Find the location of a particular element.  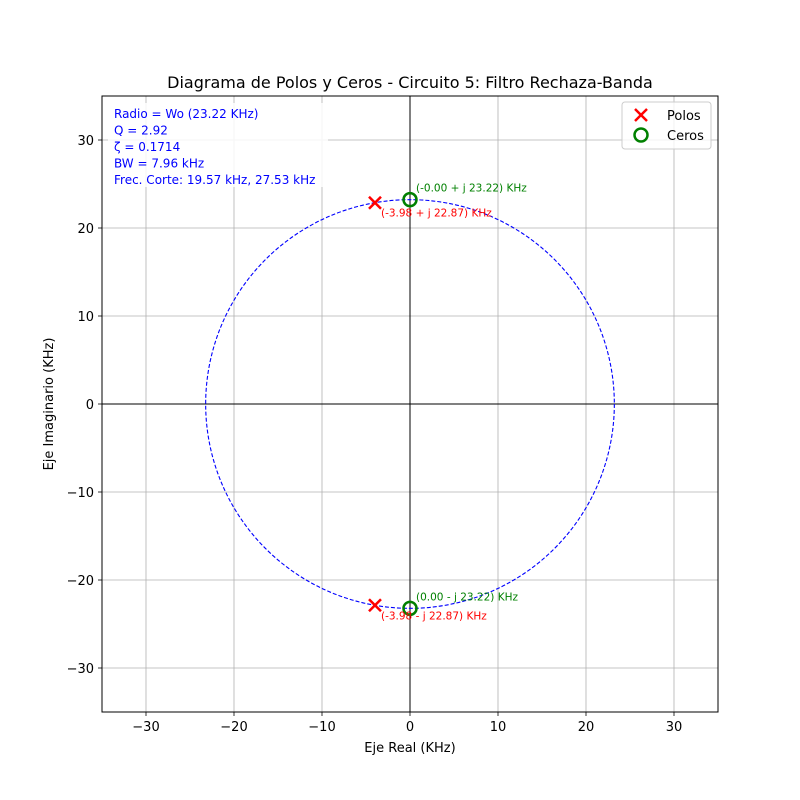

legend: Polos Ceros is located at coordinates (666, 125).